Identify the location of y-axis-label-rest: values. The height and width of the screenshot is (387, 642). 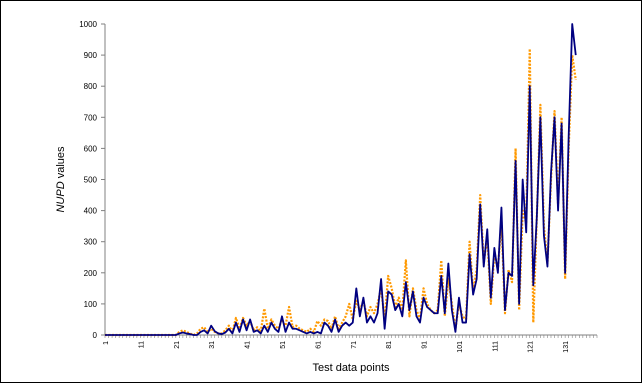
(61, 163).